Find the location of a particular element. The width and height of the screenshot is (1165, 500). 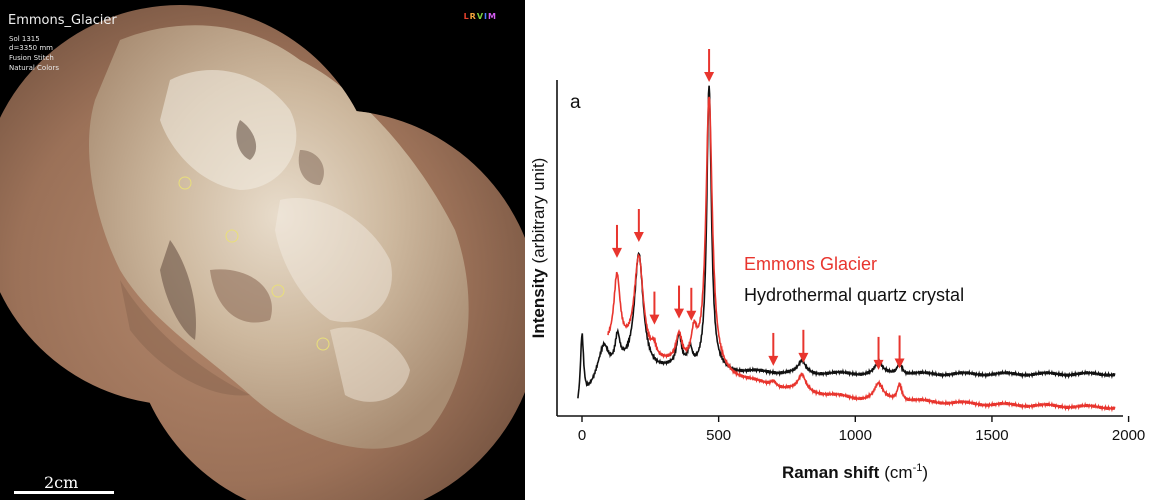

x-tick-label: 1500 is located at coordinates (991, 435).